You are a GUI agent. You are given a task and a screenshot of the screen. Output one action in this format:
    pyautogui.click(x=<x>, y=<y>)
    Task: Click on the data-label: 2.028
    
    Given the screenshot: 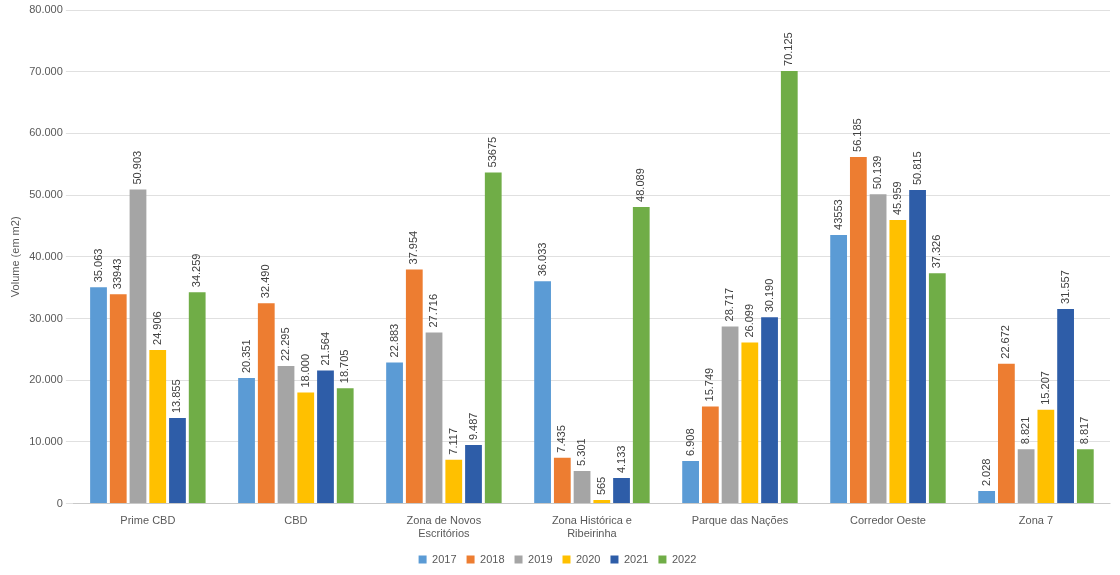 What is the action you would take?
    pyautogui.click(x=985, y=472)
    